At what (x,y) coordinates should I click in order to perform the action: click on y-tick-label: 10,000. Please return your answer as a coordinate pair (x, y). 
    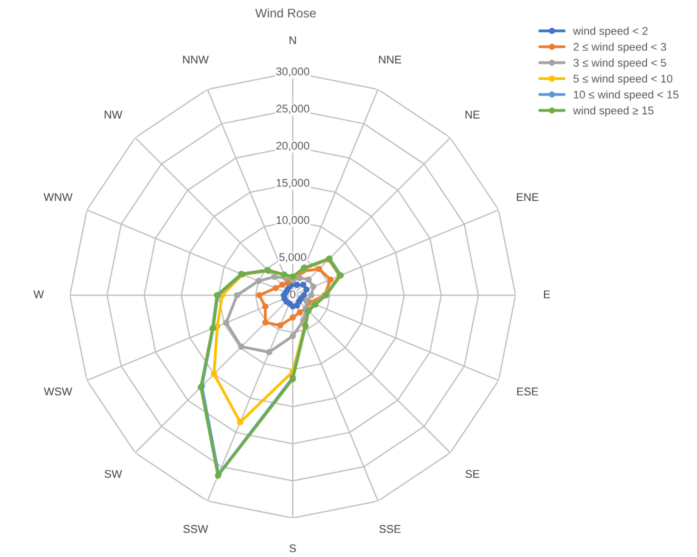
    Looking at the image, I should click on (293, 221).